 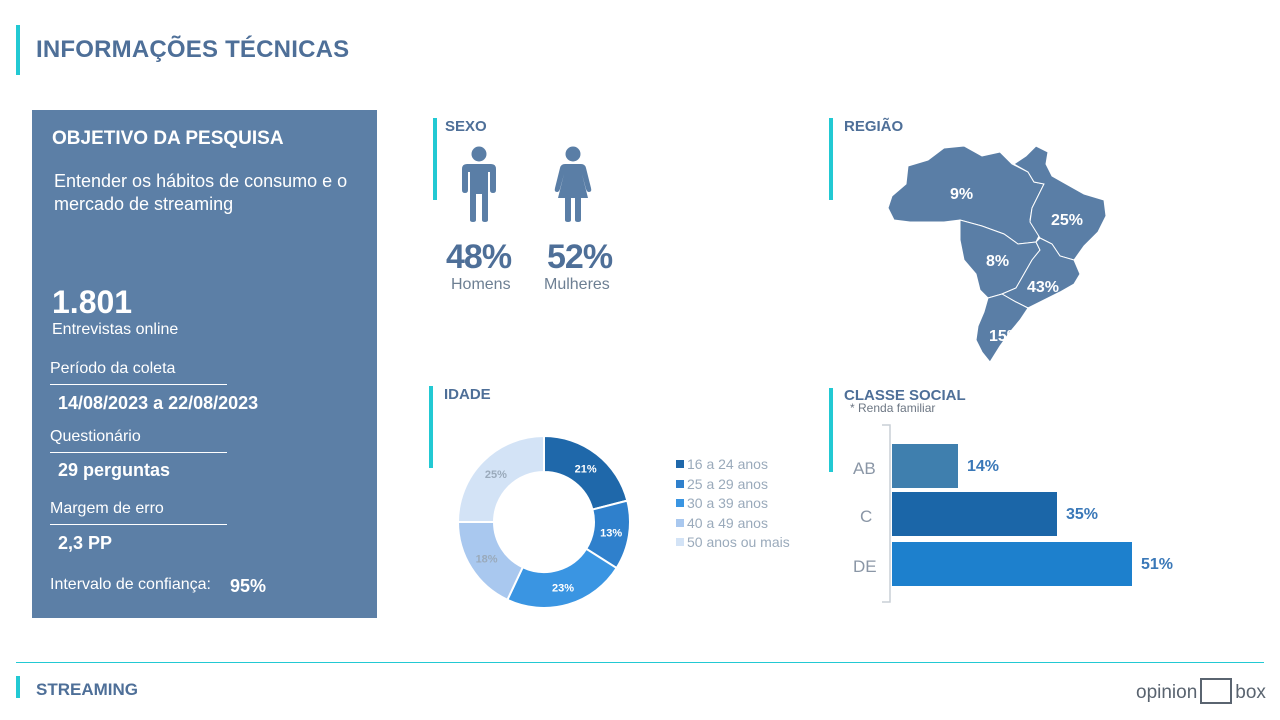 I want to click on age-legend-item-5: 50 anos ou mais, so click(x=733, y=542).